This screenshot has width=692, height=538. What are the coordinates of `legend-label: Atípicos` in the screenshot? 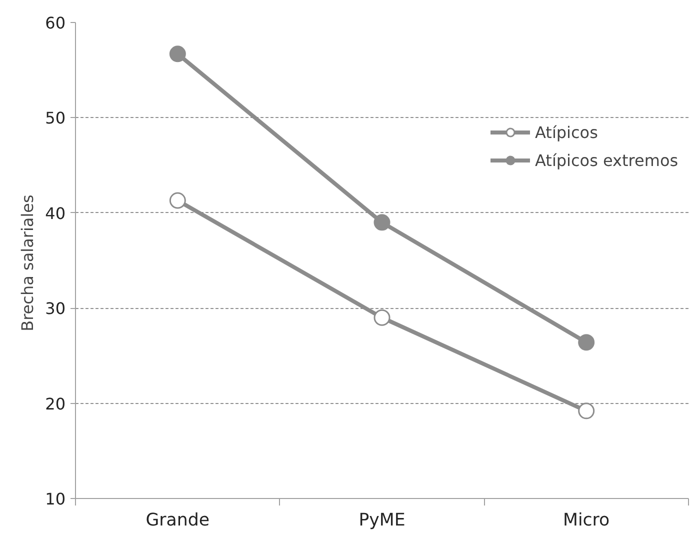 It's located at (566, 132).